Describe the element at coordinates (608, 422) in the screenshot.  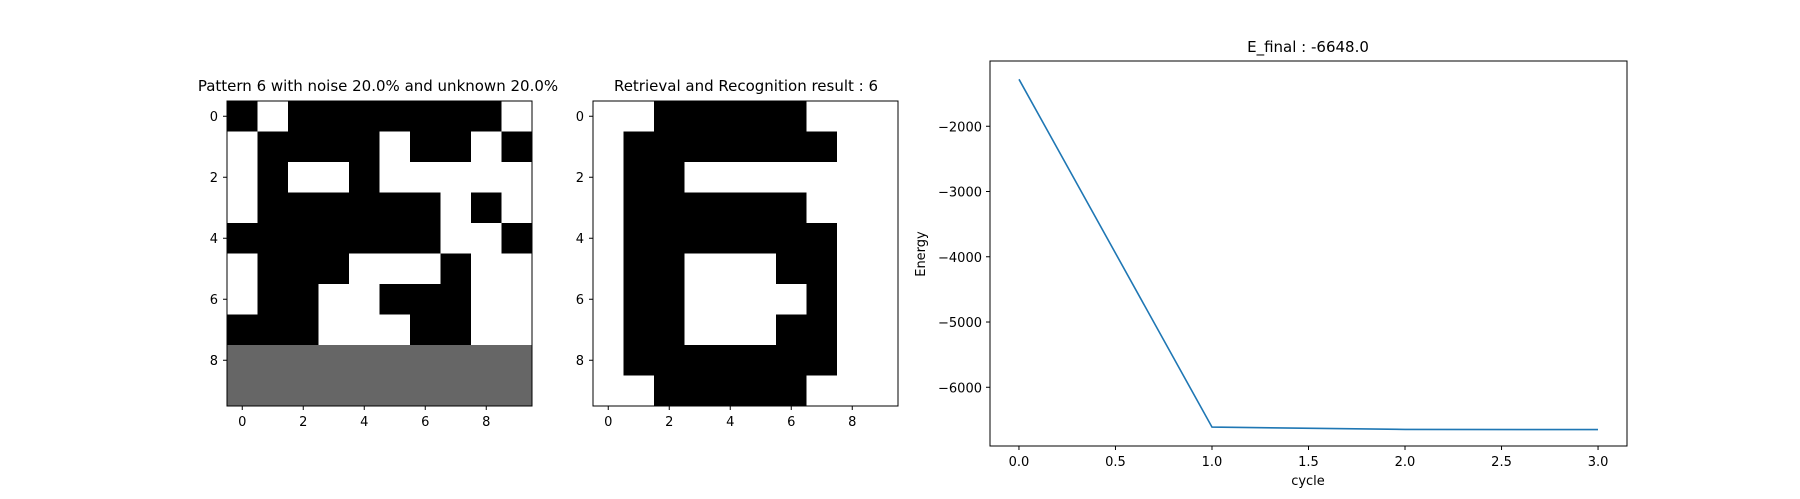
I see `retrieval-xtick-label: 0` at that location.